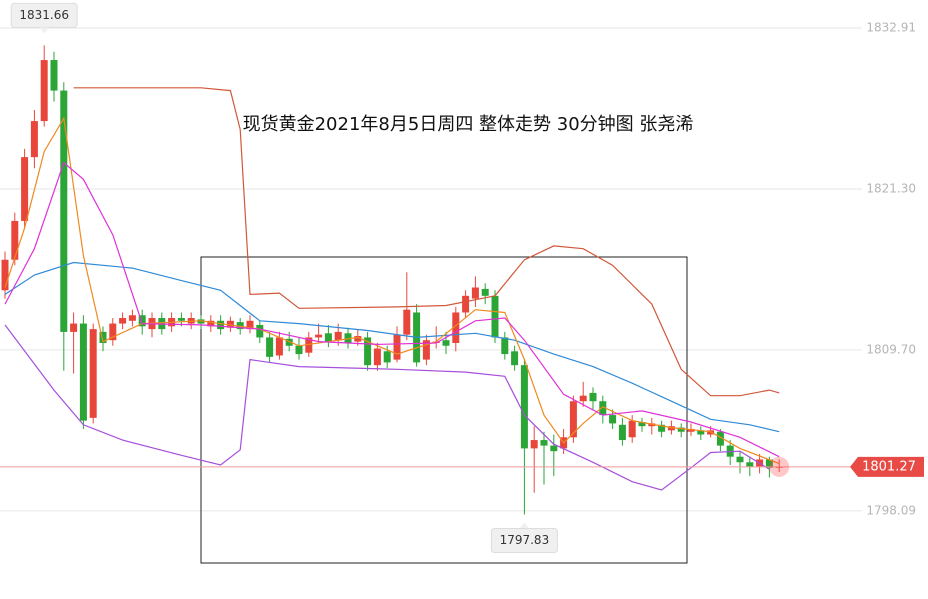 The height and width of the screenshot is (599, 928). What do you see at coordinates (468, 124) in the screenshot?
I see `chart-title: 现货黄金2021年8月5日周四 整体走势 30分钟图 张尧浠` at bounding box center [468, 124].